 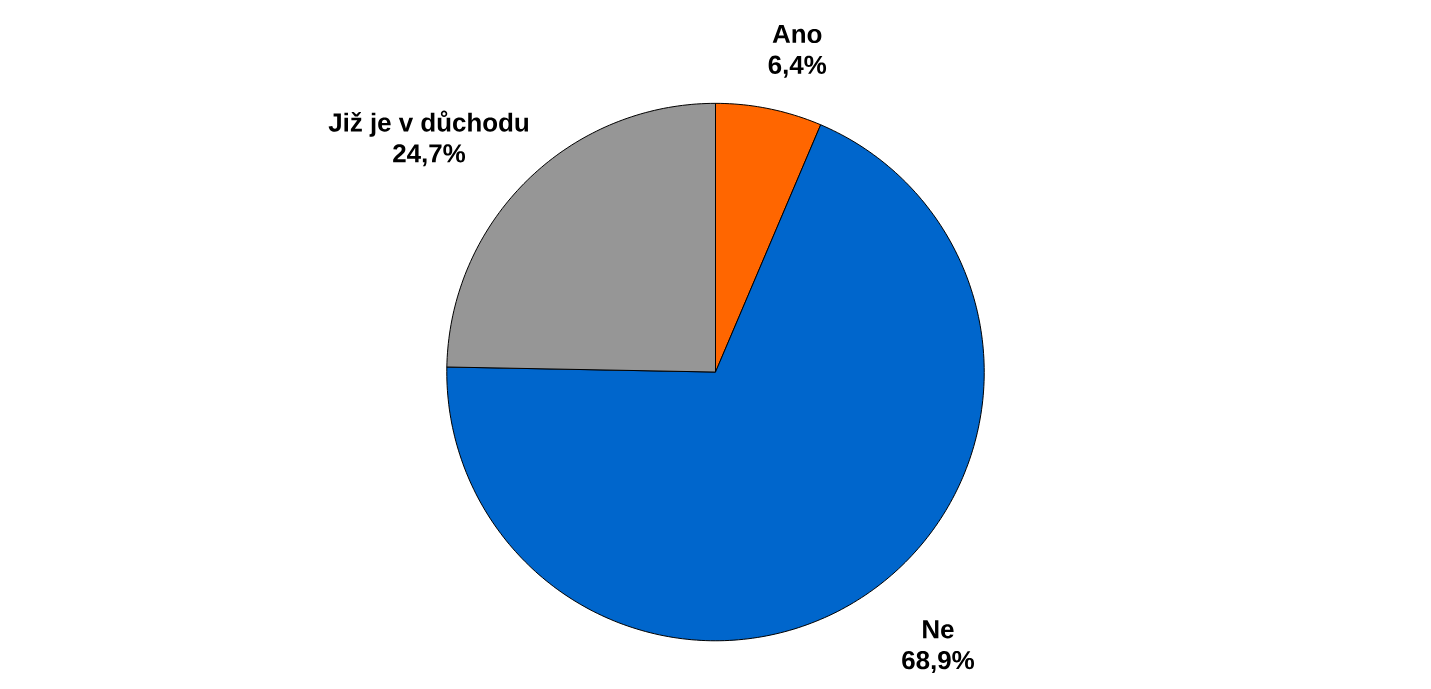 What do you see at coordinates (938, 662) in the screenshot?
I see `data-label: 68,9%` at bounding box center [938, 662].